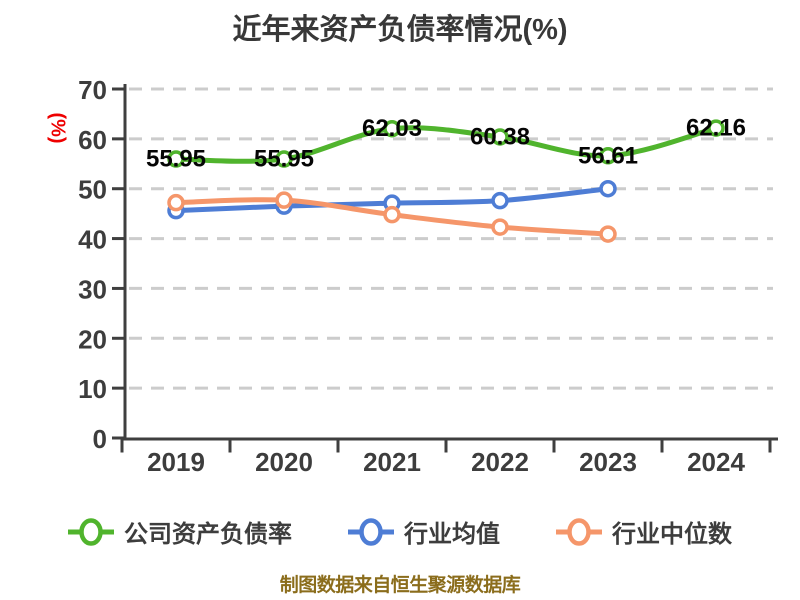 The height and width of the screenshot is (600, 800). I want to click on data-point-0-2020, so click(284, 159).